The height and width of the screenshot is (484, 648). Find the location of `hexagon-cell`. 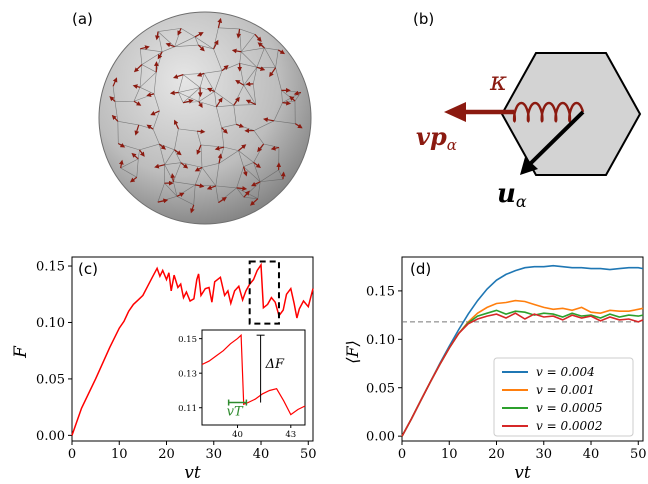

hexagon-cell is located at coordinates (571, 114).